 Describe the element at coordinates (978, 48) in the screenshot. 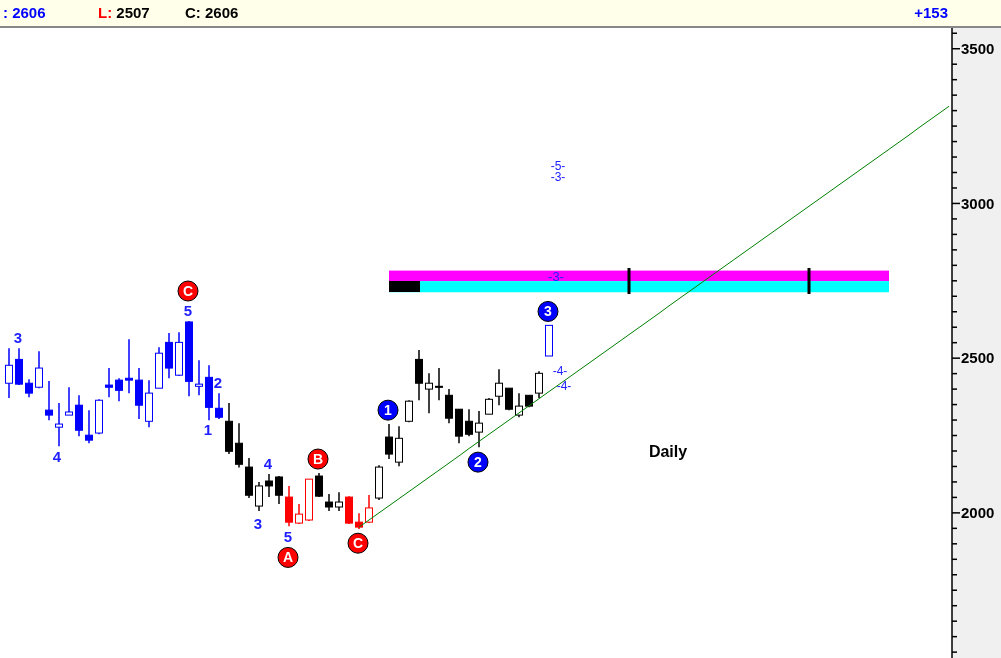

I see `y-tick-label: 3500` at that location.